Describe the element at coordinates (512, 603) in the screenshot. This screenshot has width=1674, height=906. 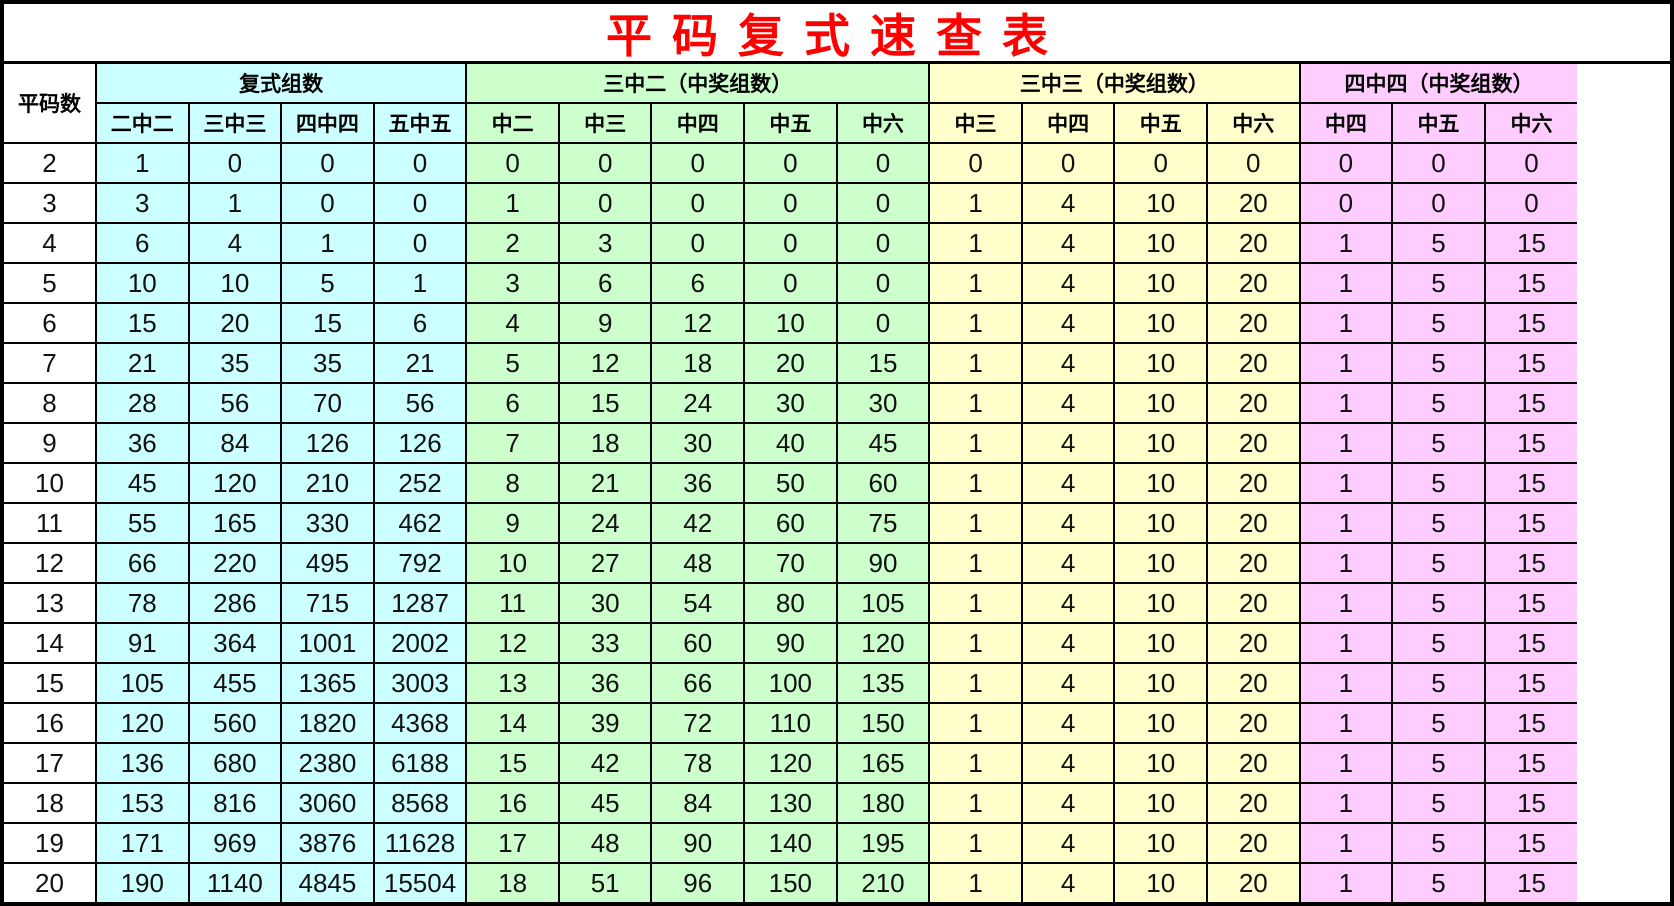
I see `value-cell: 11` at that location.